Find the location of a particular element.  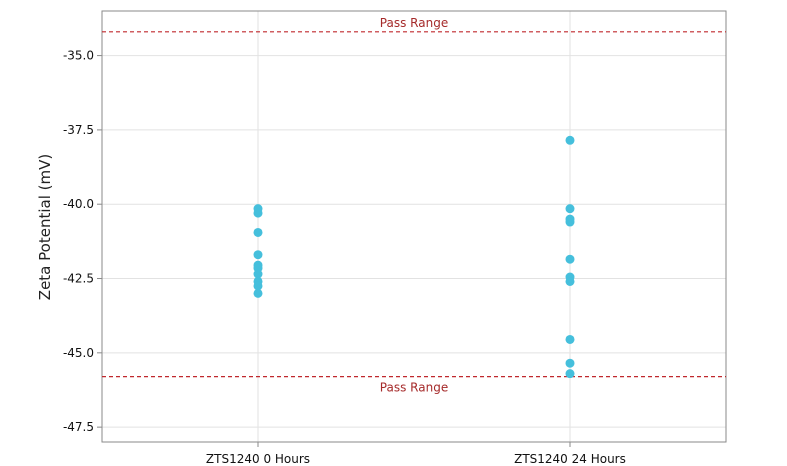

y-tick-label: -40.0 is located at coordinates (78, 204).